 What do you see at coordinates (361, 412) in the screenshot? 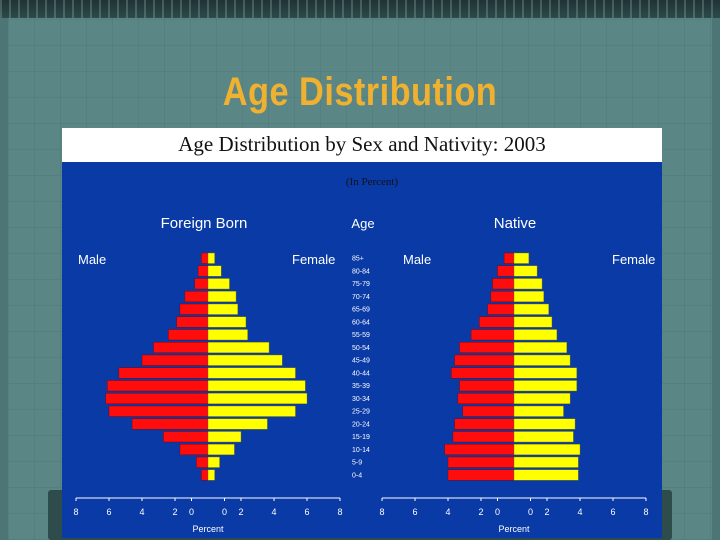
I see `age-tick-label: 25-29` at bounding box center [361, 412].